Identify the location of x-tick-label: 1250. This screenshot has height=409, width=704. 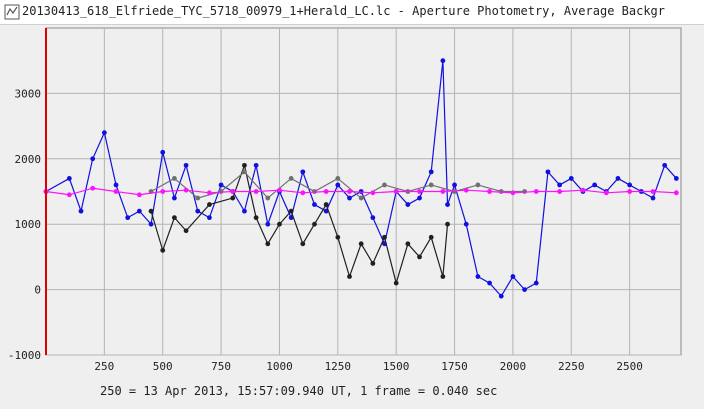
(338, 366).